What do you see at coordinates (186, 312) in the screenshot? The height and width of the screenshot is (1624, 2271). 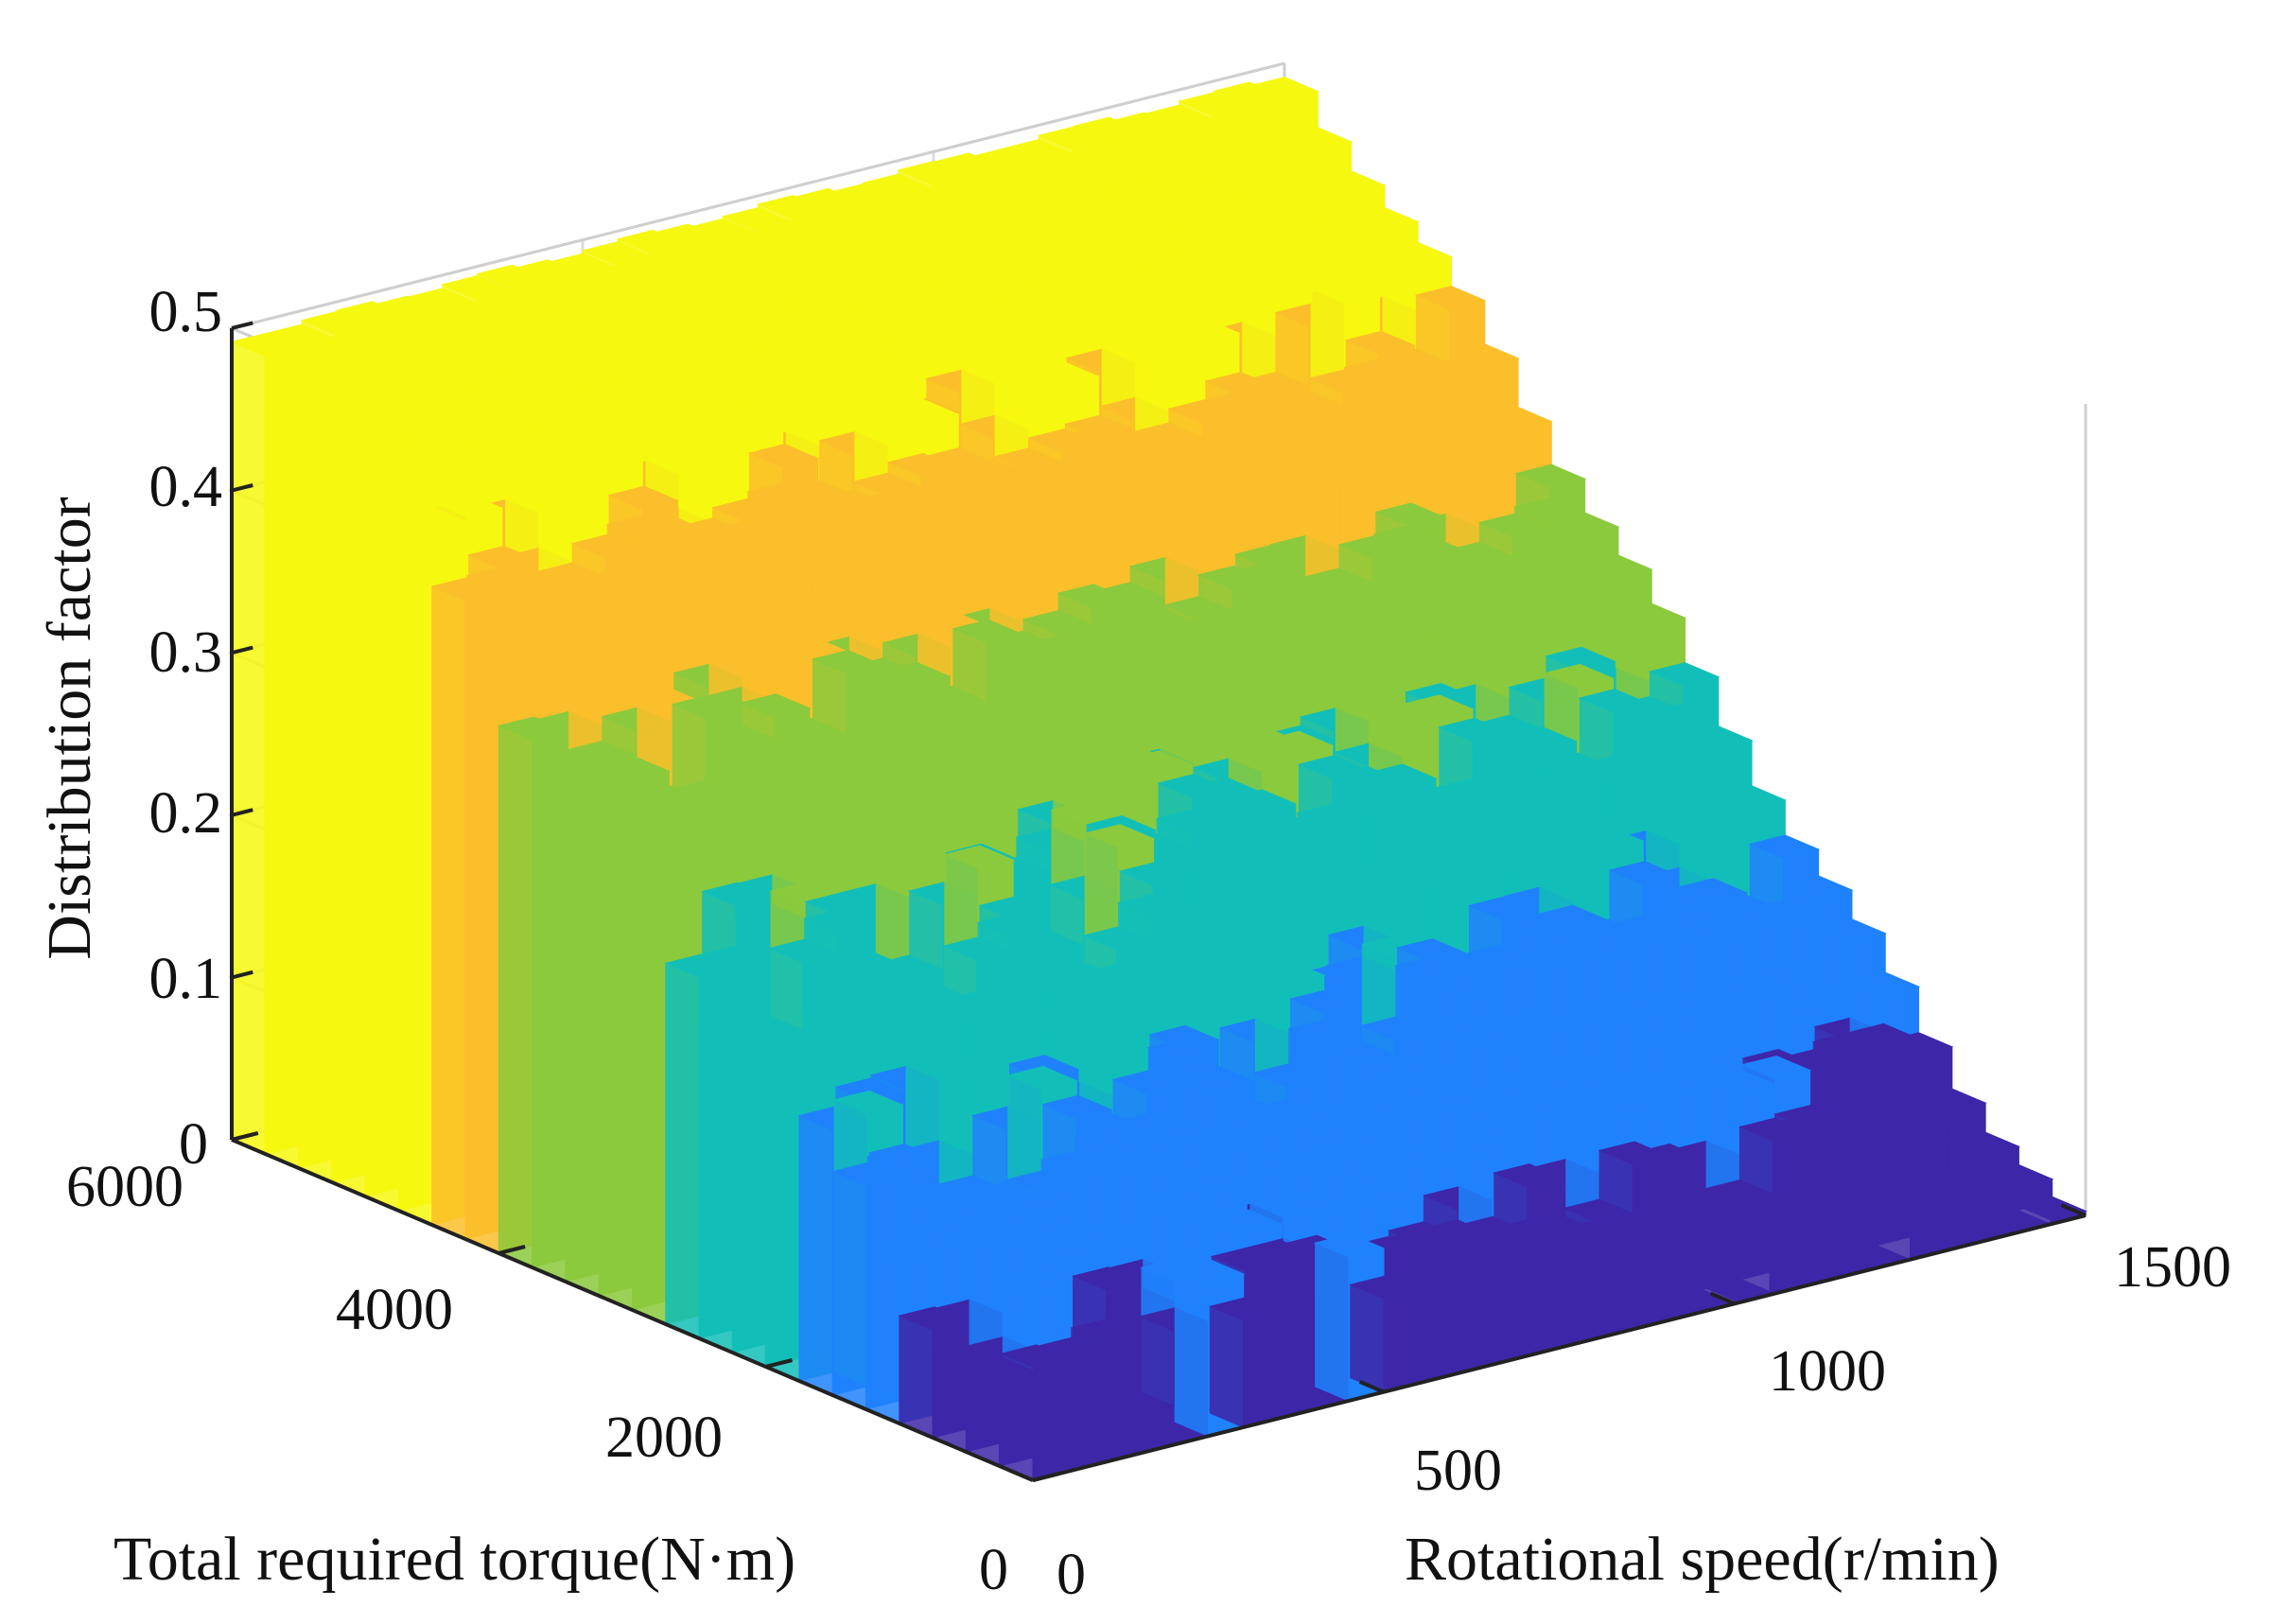 I see `z-tick-label: 0.5` at bounding box center [186, 312].